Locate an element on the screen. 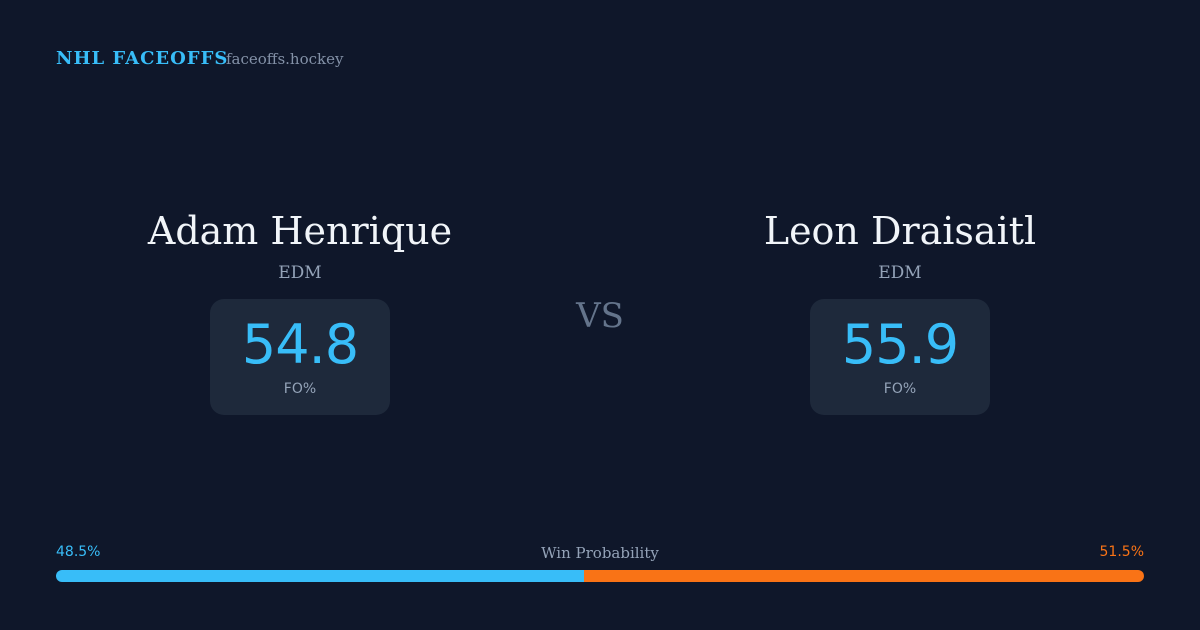 The height and width of the screenshot is (630, 1200). site: faceoffs.hockey is located at coordinates (285, 59).